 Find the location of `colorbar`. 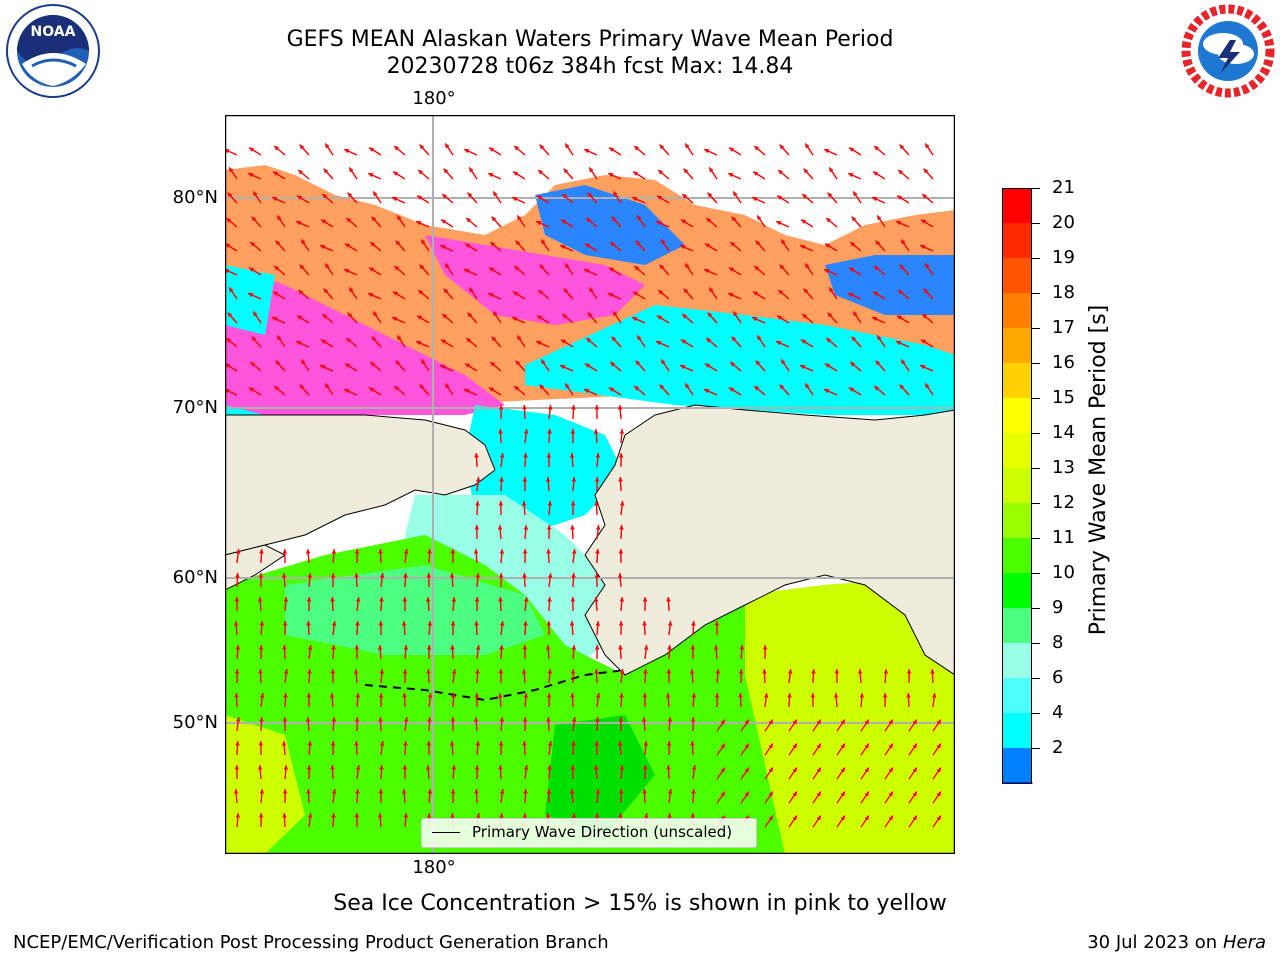

colorbar is located at coordinates (1022, 486).